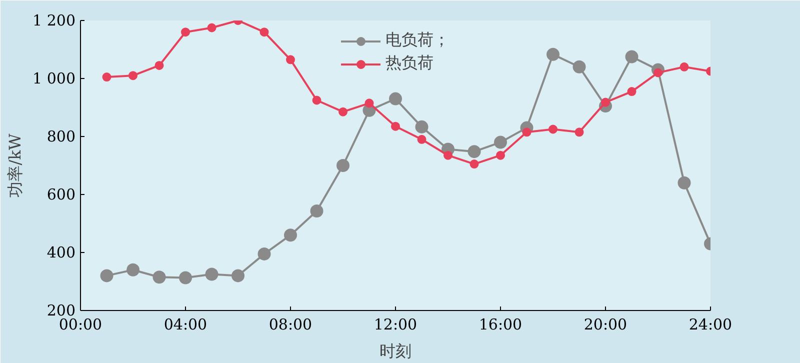 The height and width of the screenshot is (363, 800). Describe the element at coordinates (710, 325) in the screenshot. I see `x-tick-label: 24:00` at that location.